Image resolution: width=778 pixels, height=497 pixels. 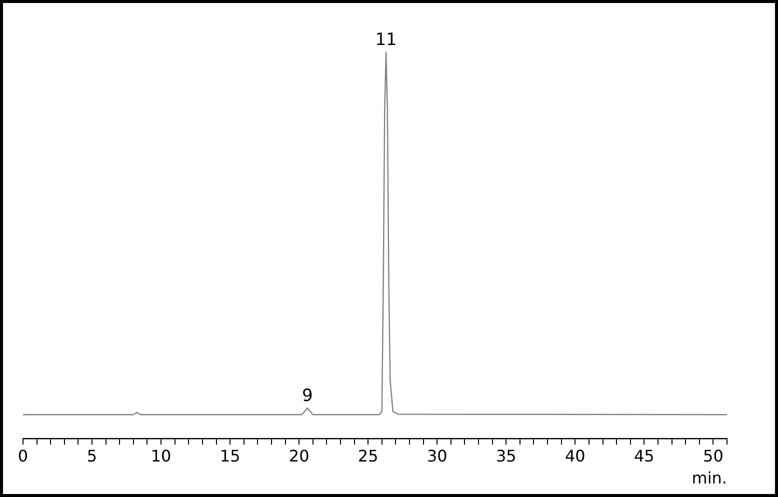 What do you see at coordinates (368, 456) in the screenshot?
I see `x-tick-label: 25` at bounding box center [368, 456].